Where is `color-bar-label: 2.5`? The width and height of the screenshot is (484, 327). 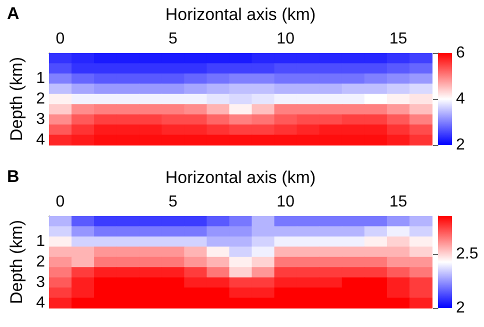
color-bar-label: 2.5 is located at coordinates (467, 253).